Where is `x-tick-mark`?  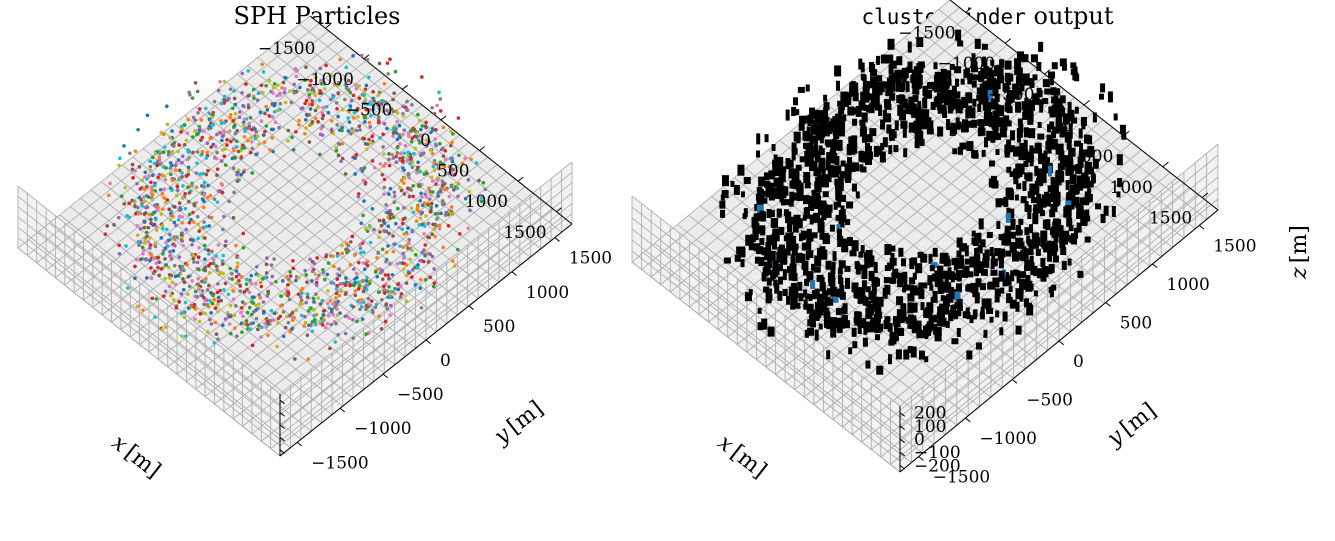
x-tick-mark is located at coordinates (1205, 195).